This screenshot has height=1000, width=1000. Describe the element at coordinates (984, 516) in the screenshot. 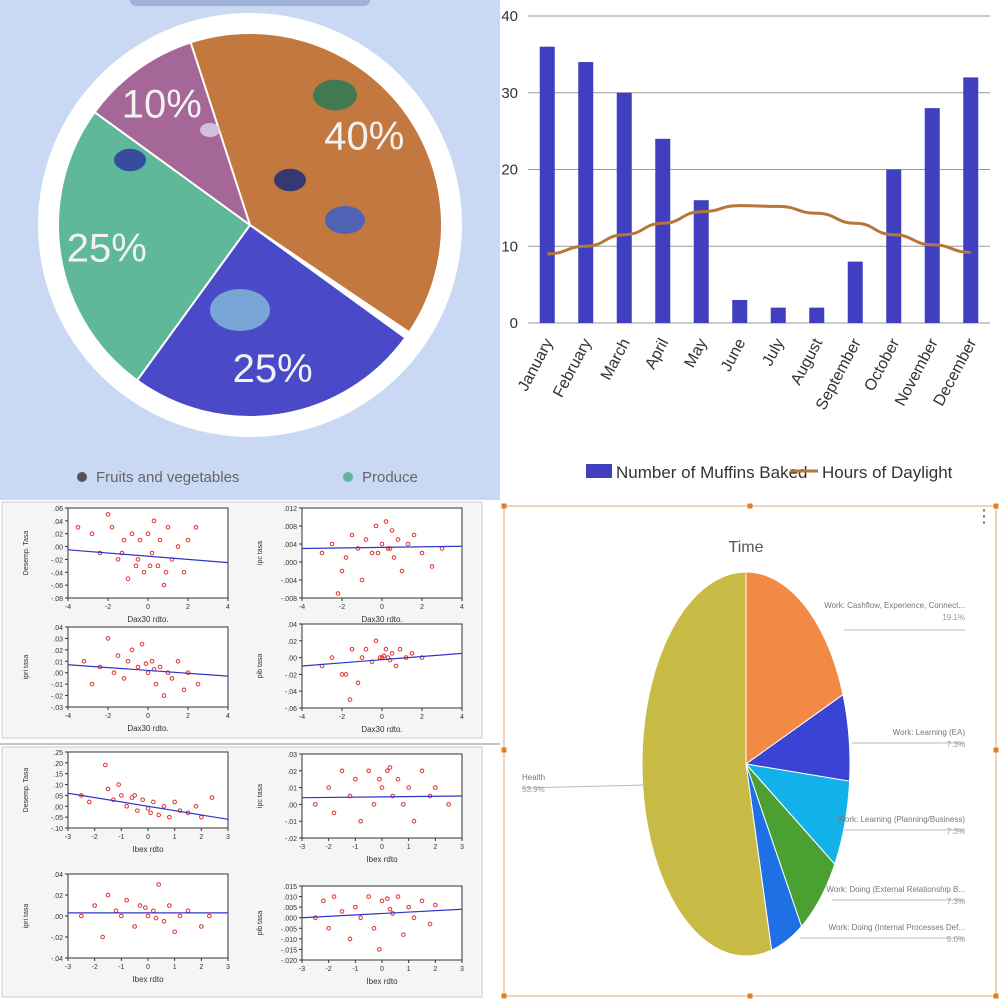

I see `more-options-icon: ⋮` at that location.